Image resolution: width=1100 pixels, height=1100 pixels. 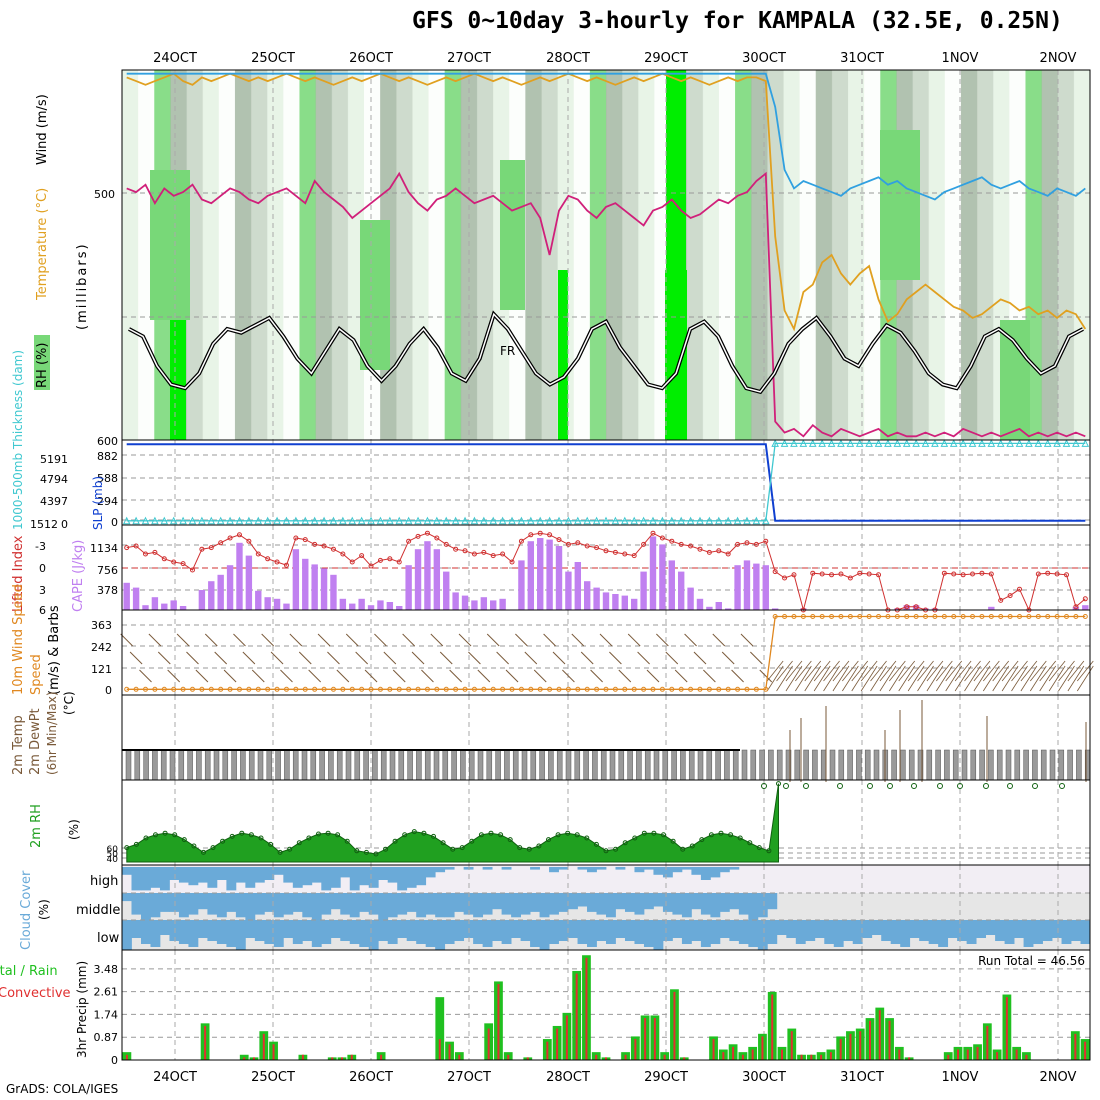 I want to click on credit-text: GrADS: COLA/IGES, so click(x=62, y=1089).